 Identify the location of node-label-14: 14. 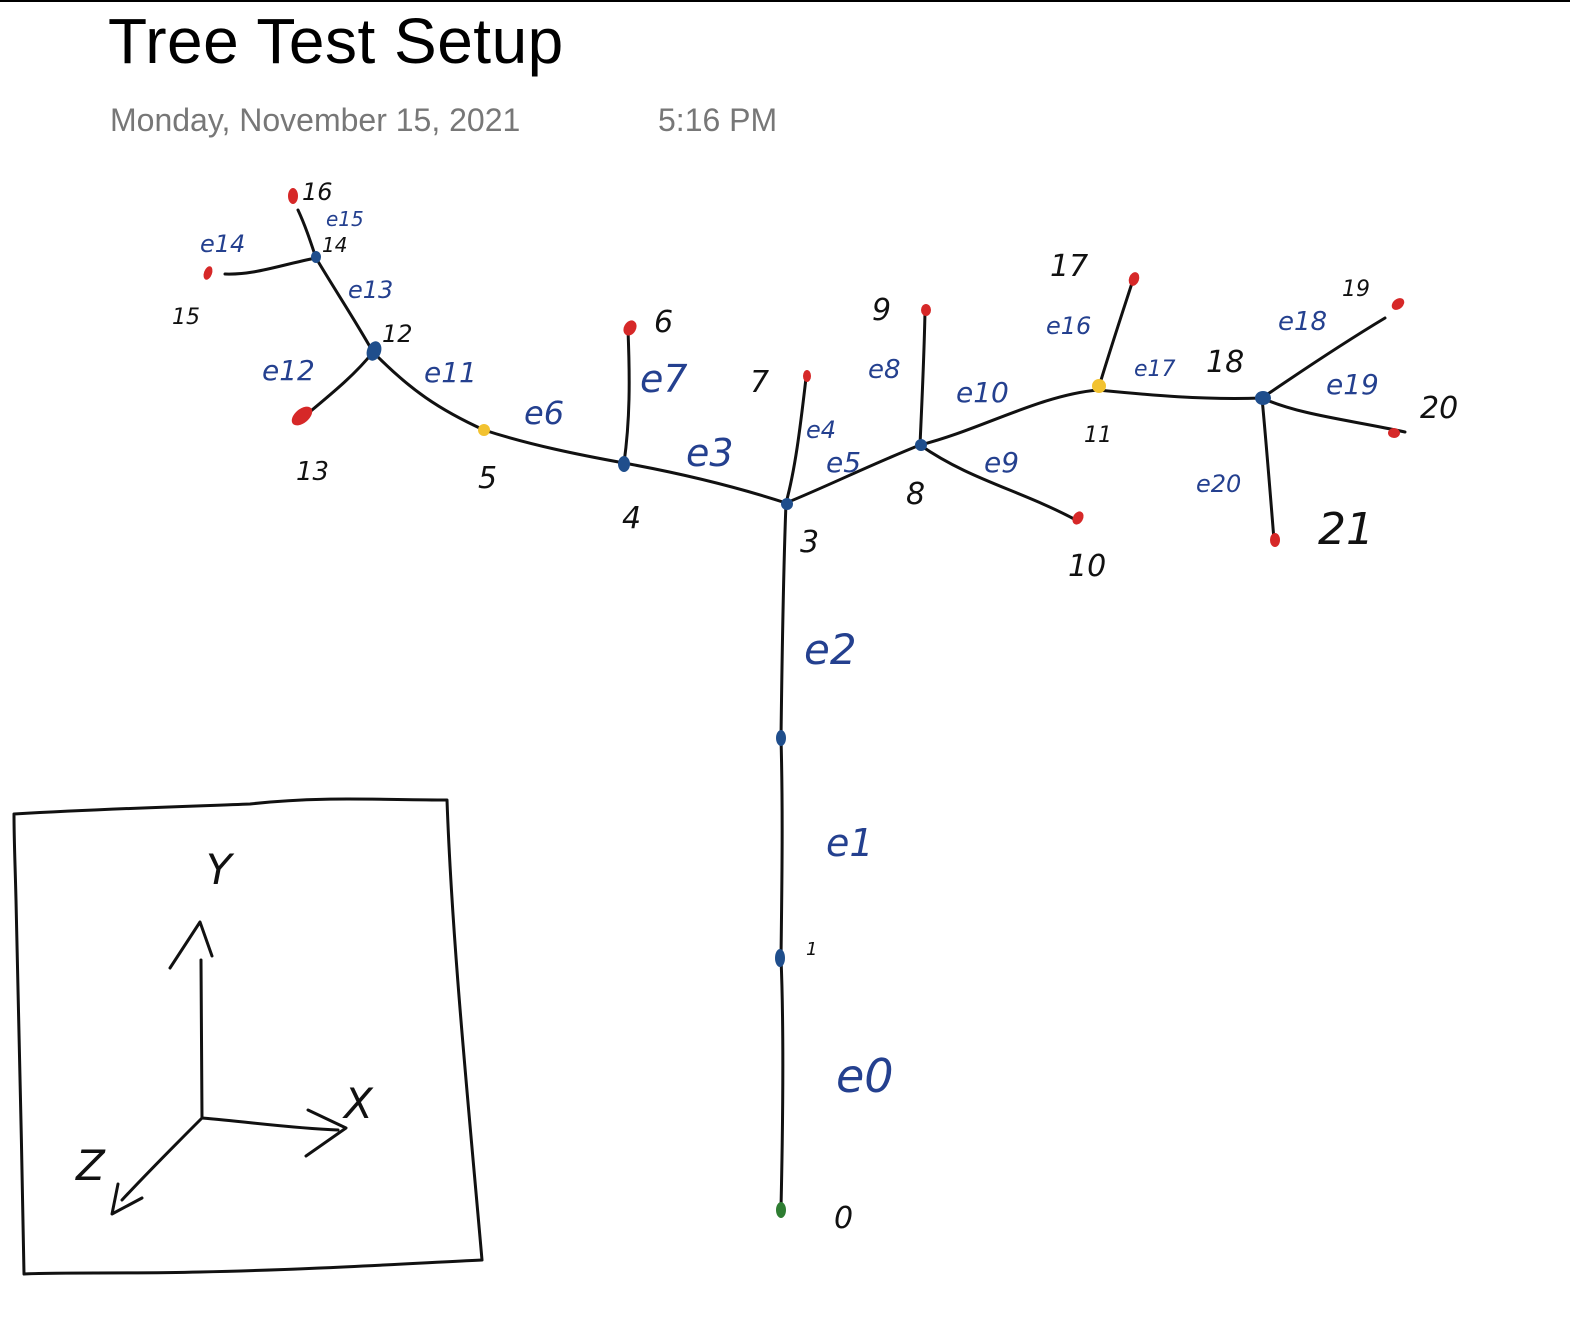
(334, 245).